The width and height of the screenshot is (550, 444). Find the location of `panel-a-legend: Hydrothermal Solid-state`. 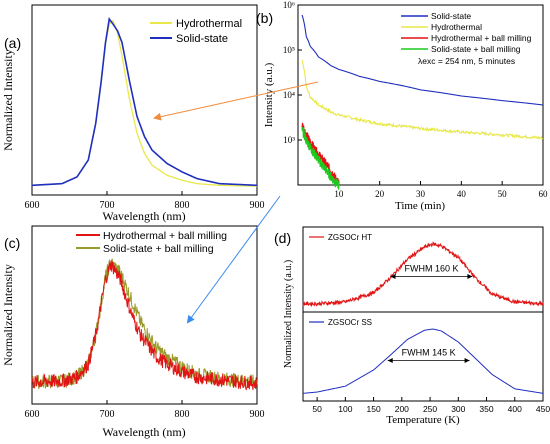

panel-a-legend: Hydrothermal Solid-state is located at coordinates (196, 31).